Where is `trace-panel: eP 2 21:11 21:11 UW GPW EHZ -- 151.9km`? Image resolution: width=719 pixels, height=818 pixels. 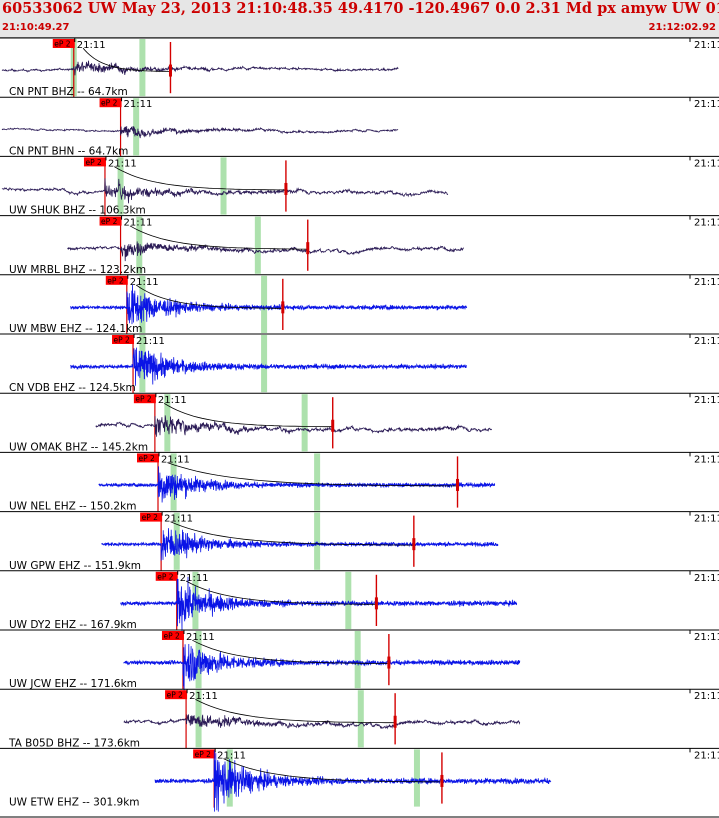
trace-panel: eP 2 21:11 21:11 UW GPW EHZ -- 151.9km is located at coordinates (359, 541).